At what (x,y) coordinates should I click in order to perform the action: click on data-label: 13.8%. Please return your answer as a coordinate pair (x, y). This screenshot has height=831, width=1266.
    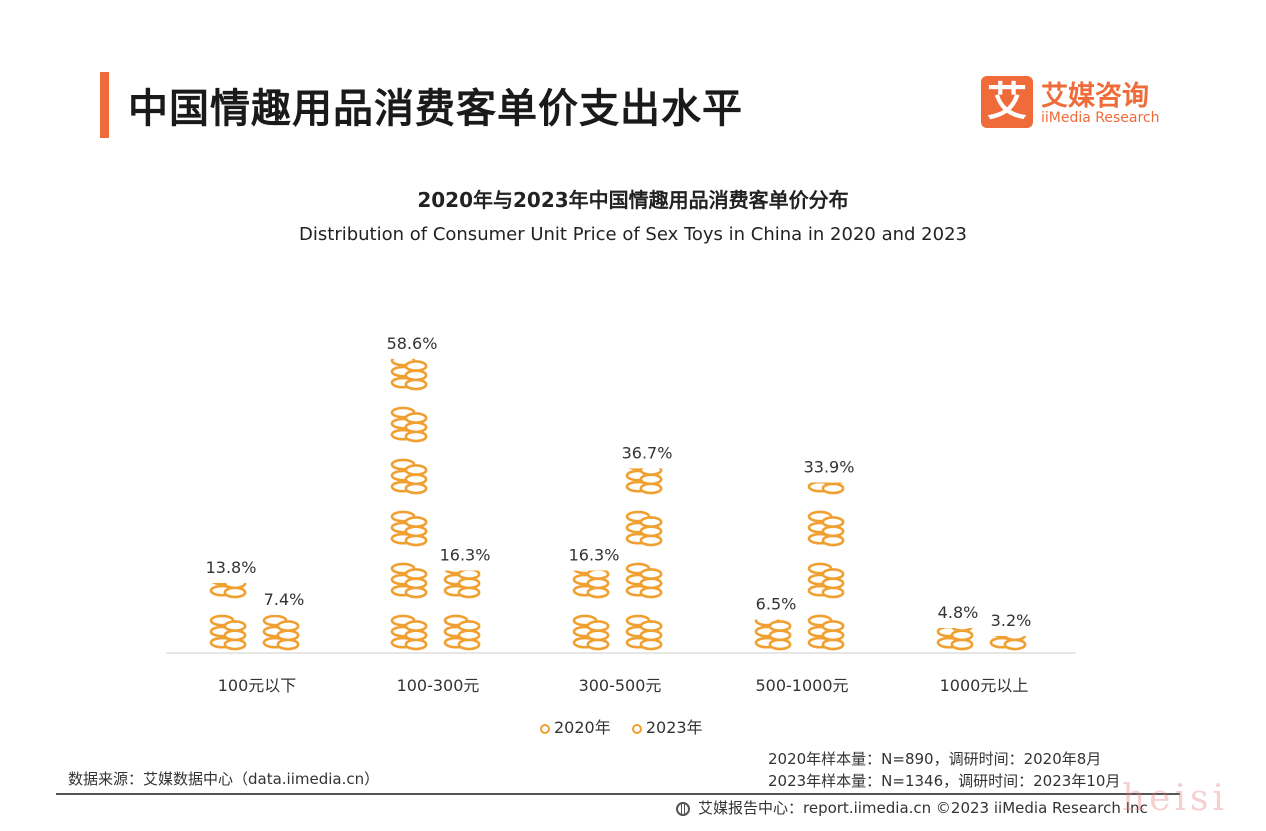
    Looking at the image, I should click on (231, 567).